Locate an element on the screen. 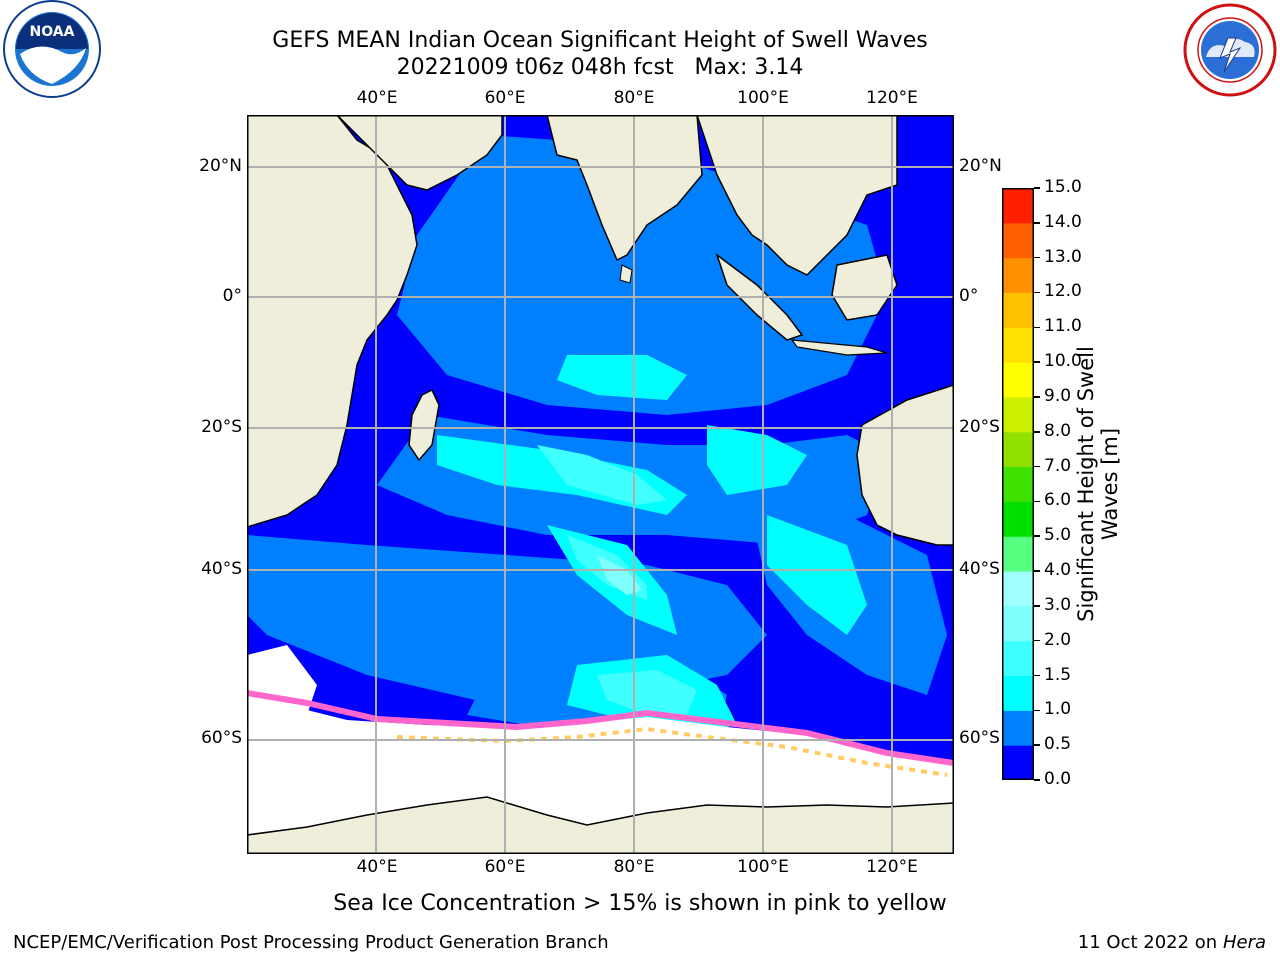 Image resolution: width=1280 pixels, height=960 pixels. footer-date-text: 11 Oct 2022 on is located at coordinates (1150, 942).